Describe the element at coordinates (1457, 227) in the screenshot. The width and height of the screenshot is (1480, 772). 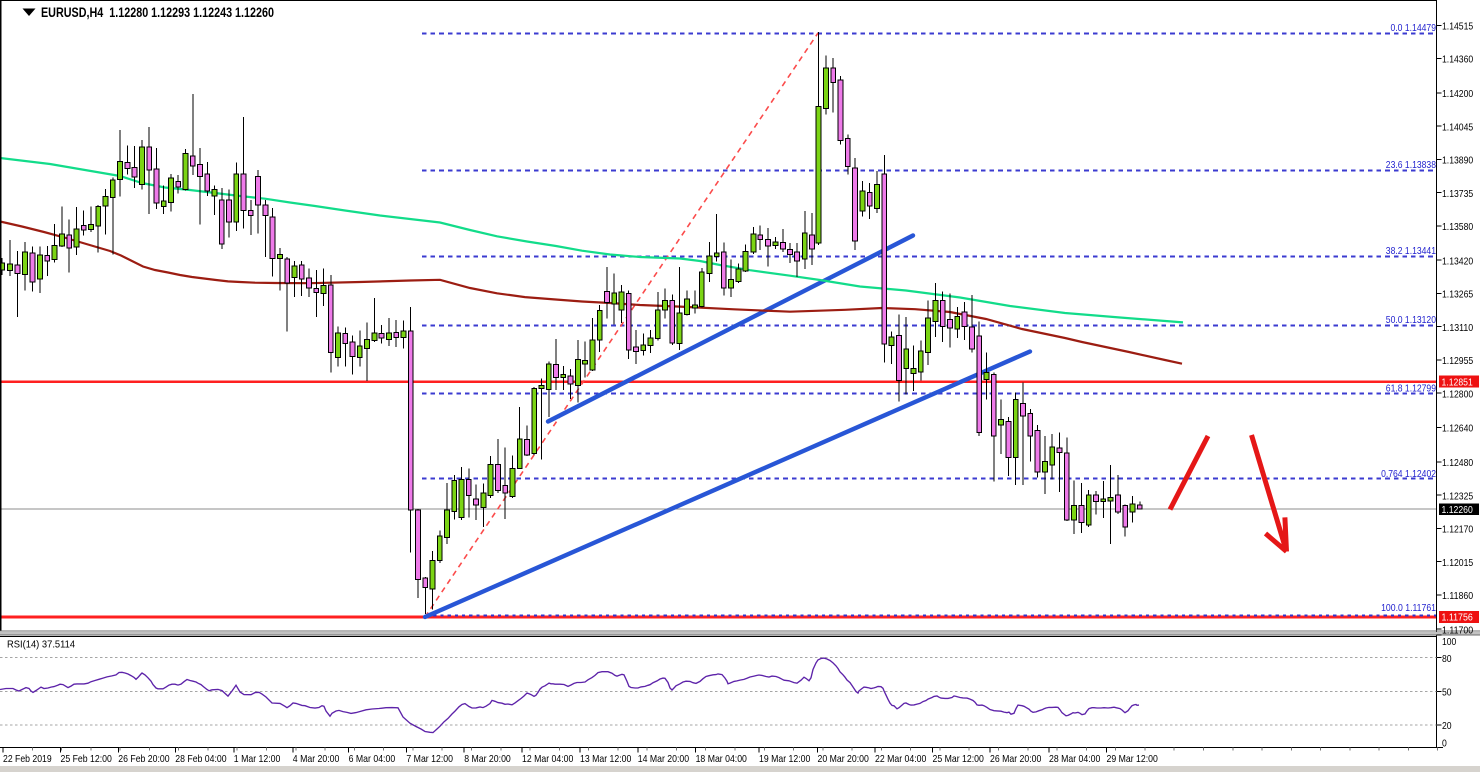
I see `svg-text: 1.13580` at that location.